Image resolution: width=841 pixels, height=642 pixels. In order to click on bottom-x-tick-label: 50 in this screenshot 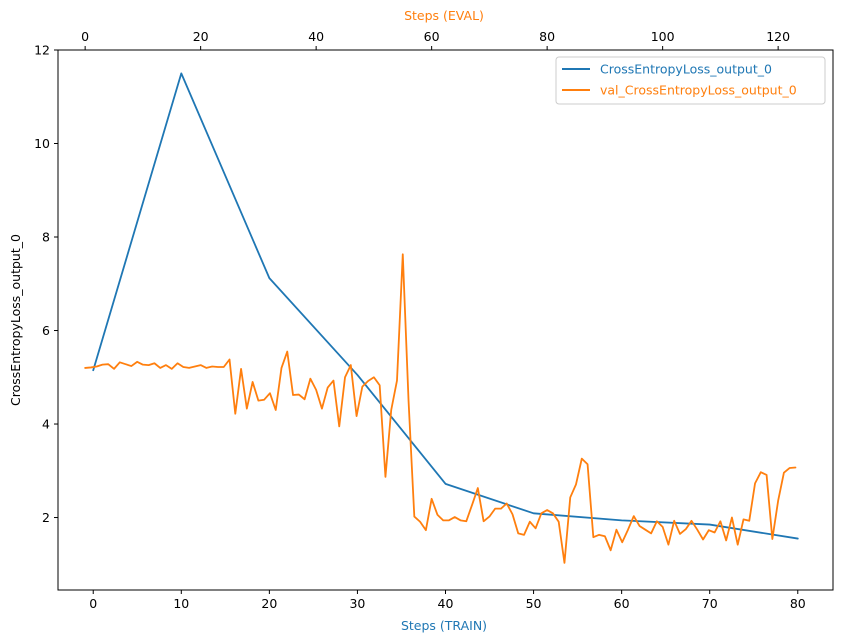, I will do `click(534, 603)`.